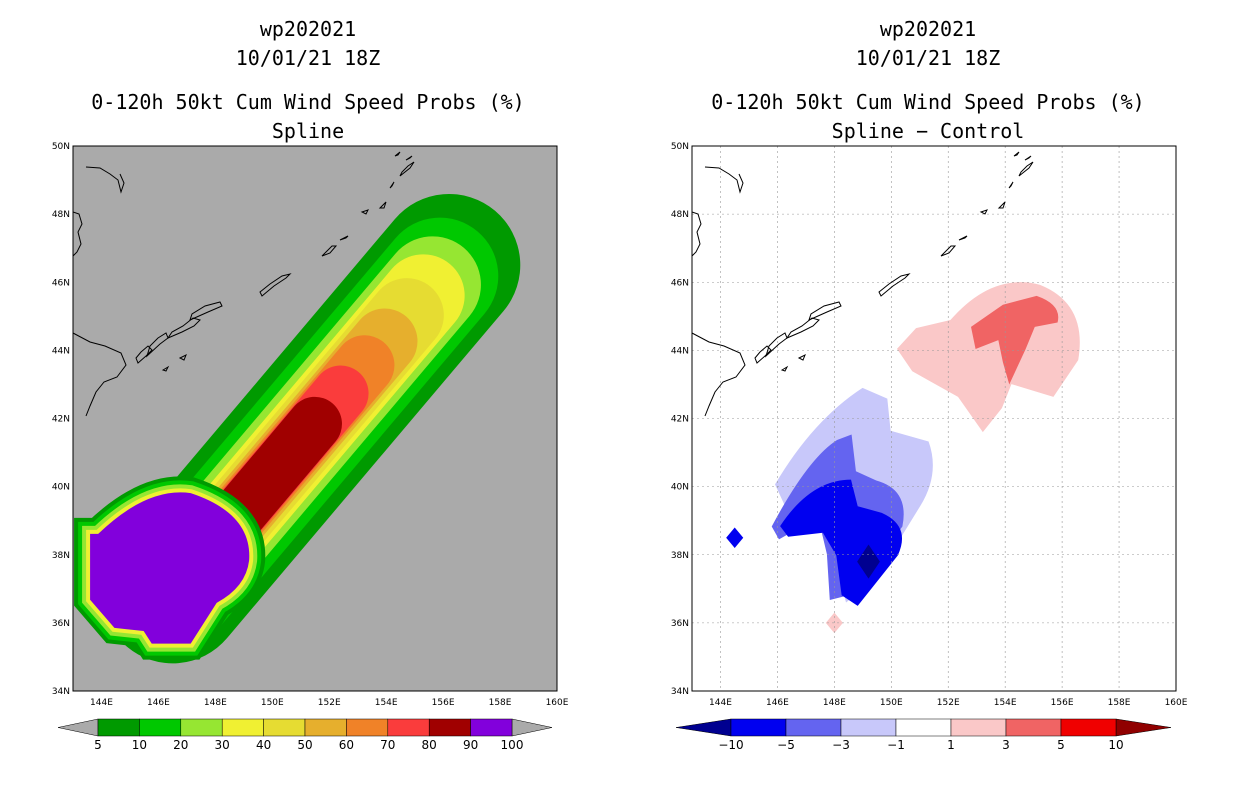  What do you see at coordinates (98, 745) in the screenshot?
I see `left-colorbar-label: 5` at bounding box center [98, 745].